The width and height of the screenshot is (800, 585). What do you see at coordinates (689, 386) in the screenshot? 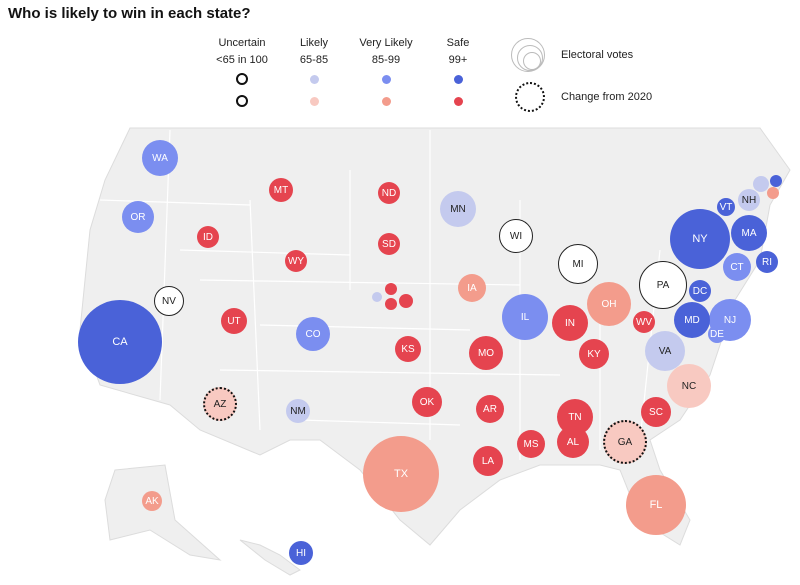
I see `state-marker-nc: NC` at bounding box center [689, 386].